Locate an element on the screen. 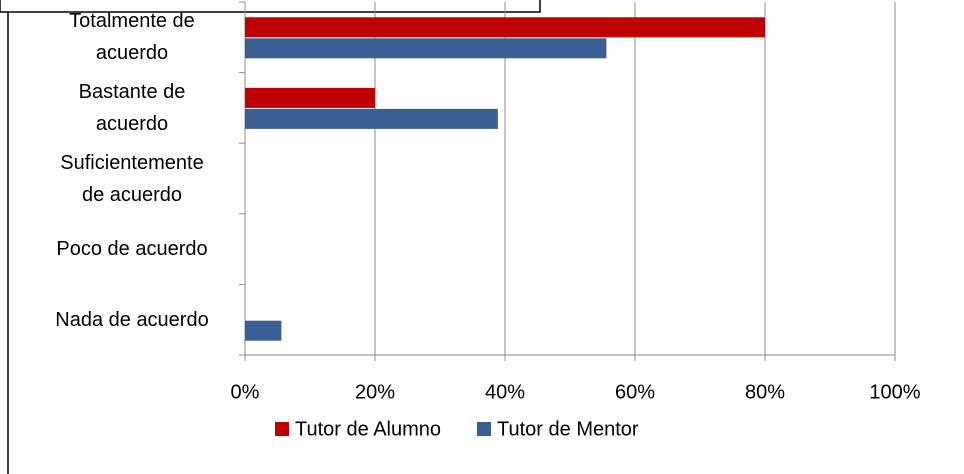 The height and width of the screenshot is (474, 964). x-tick-label: 0% is located at coordinates (245, 392).